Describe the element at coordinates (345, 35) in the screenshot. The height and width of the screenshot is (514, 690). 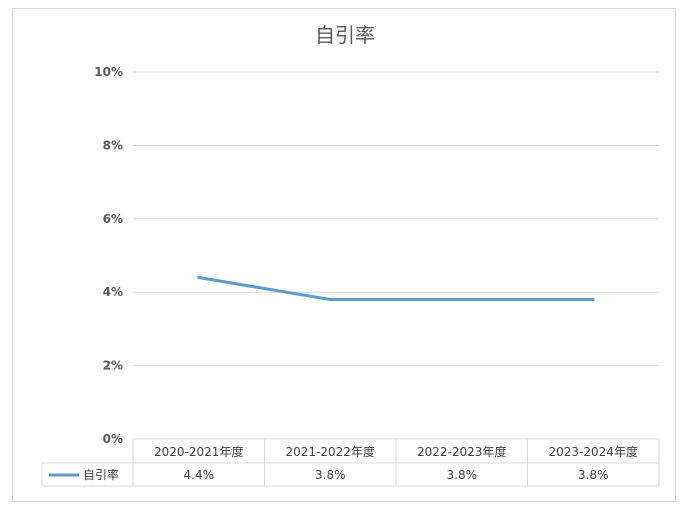
I see `chart-title: 自引率` at that location.